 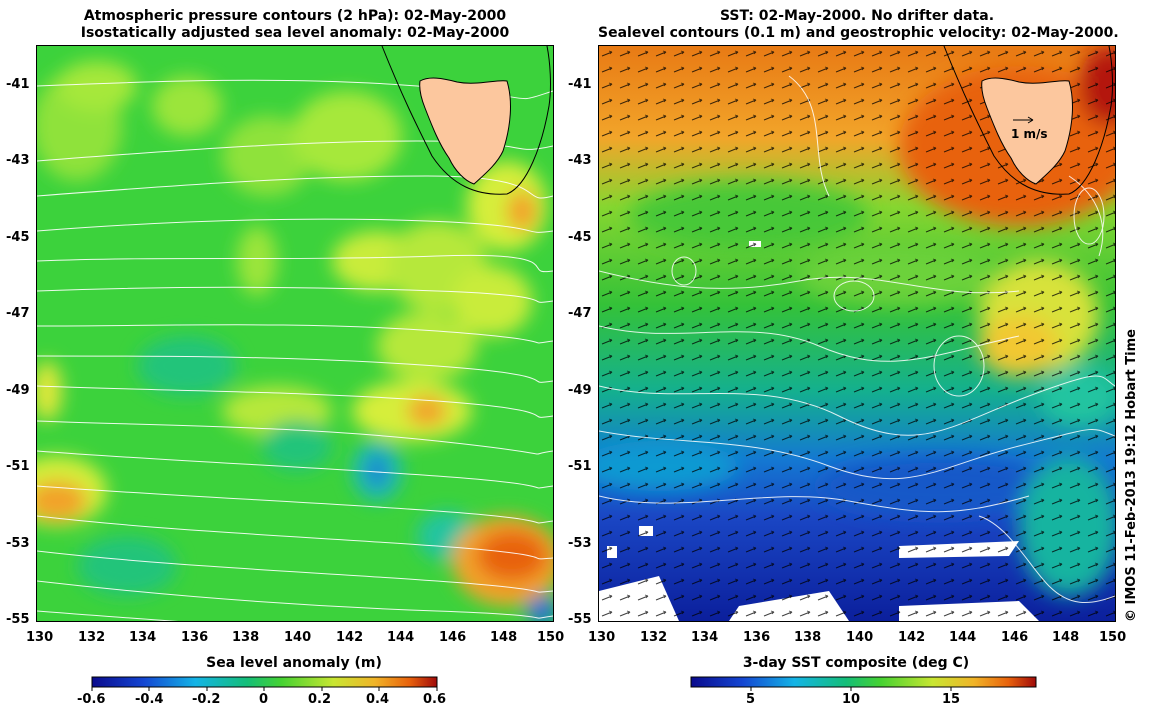 I want to click on sst-cbar-tick: 15, so click(x=951, y=699).